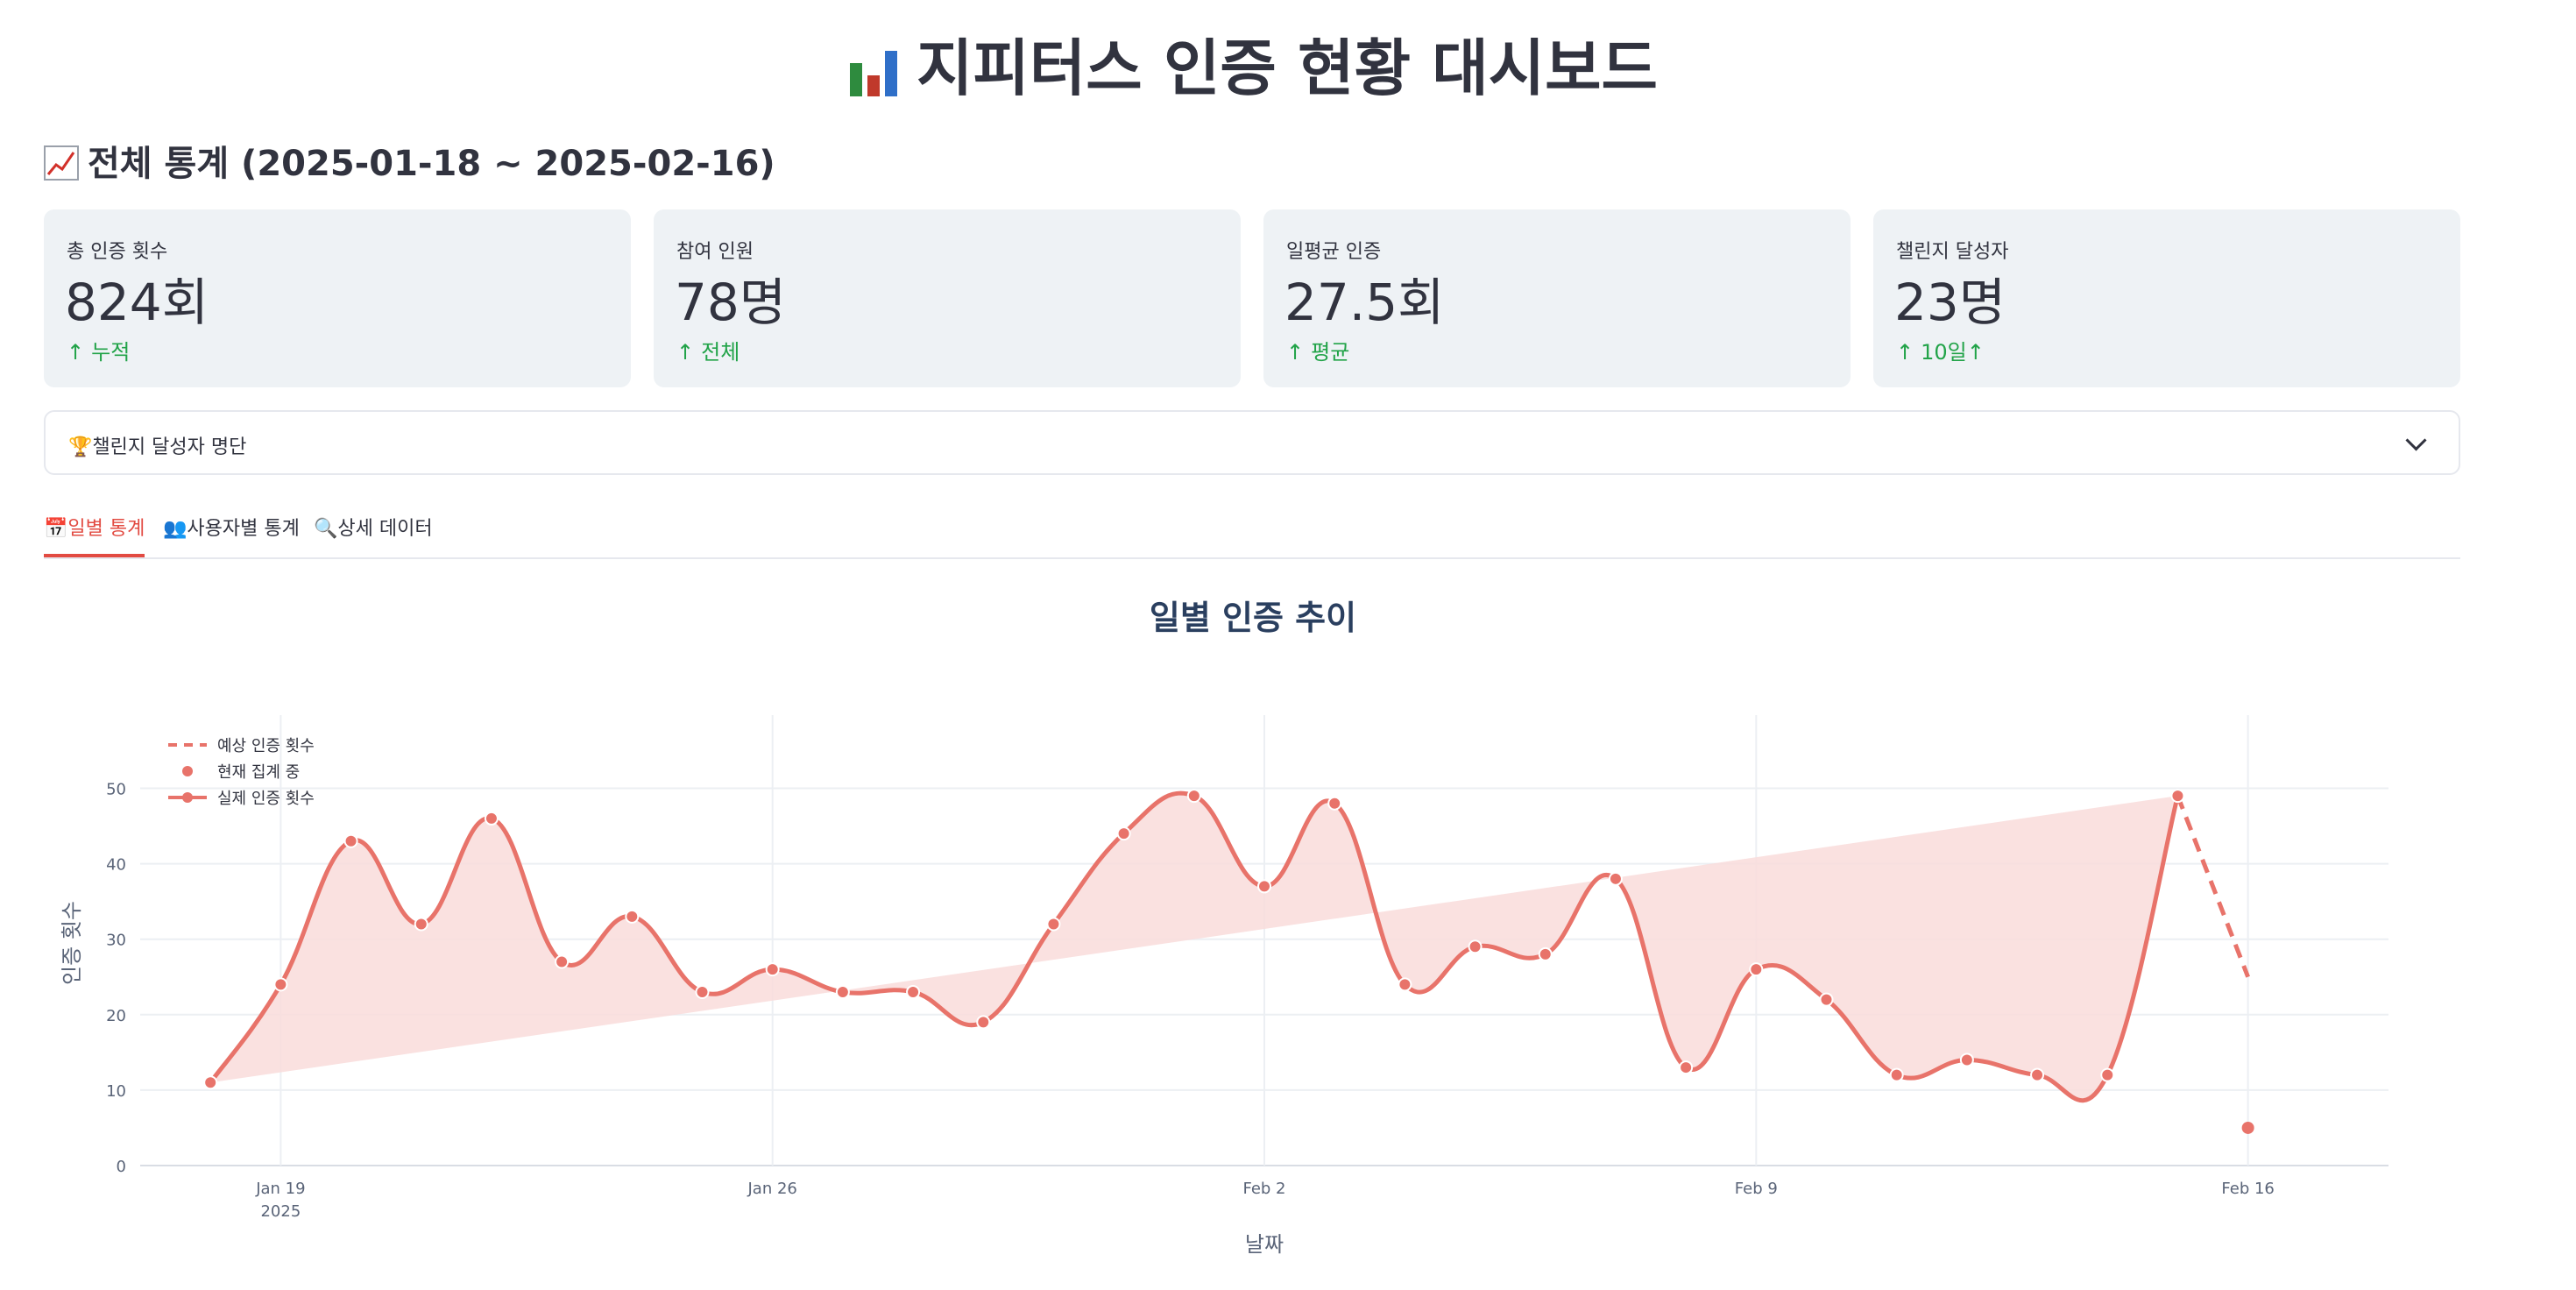  What do you see at coordinates (99, 352) in the screenshot?
I see `metric-delta: ↑ 누적` at bounding box center [99, 352].